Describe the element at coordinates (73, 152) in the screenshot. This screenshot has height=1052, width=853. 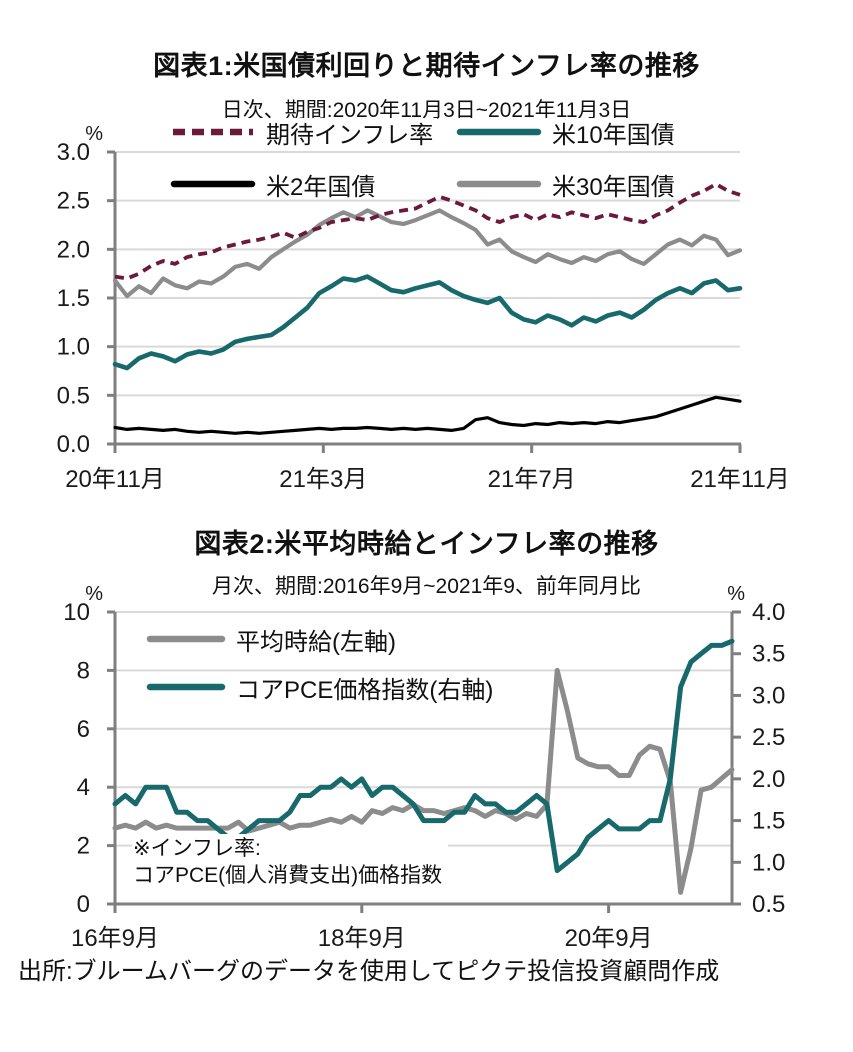
I see `y-axis-tick-label: 3.0` at that location.